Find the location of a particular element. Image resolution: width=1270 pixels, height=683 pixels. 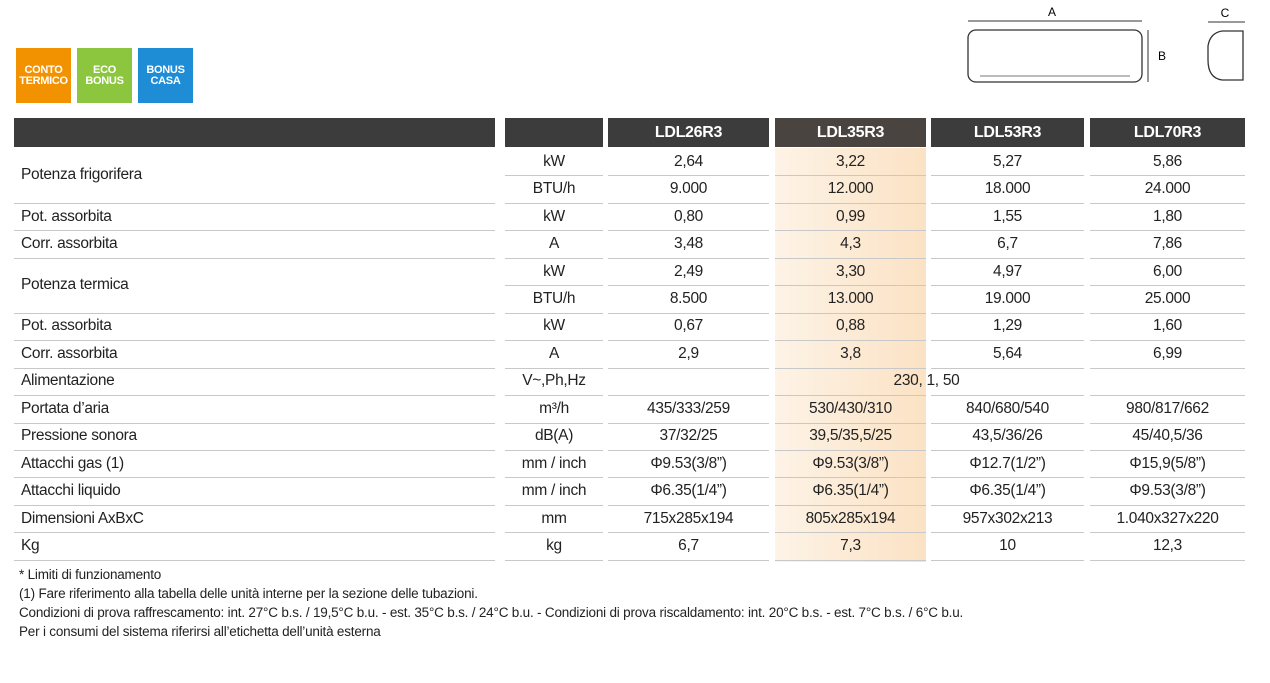

row-label: Potenza frigorifera is located at coordinates (81, 175).